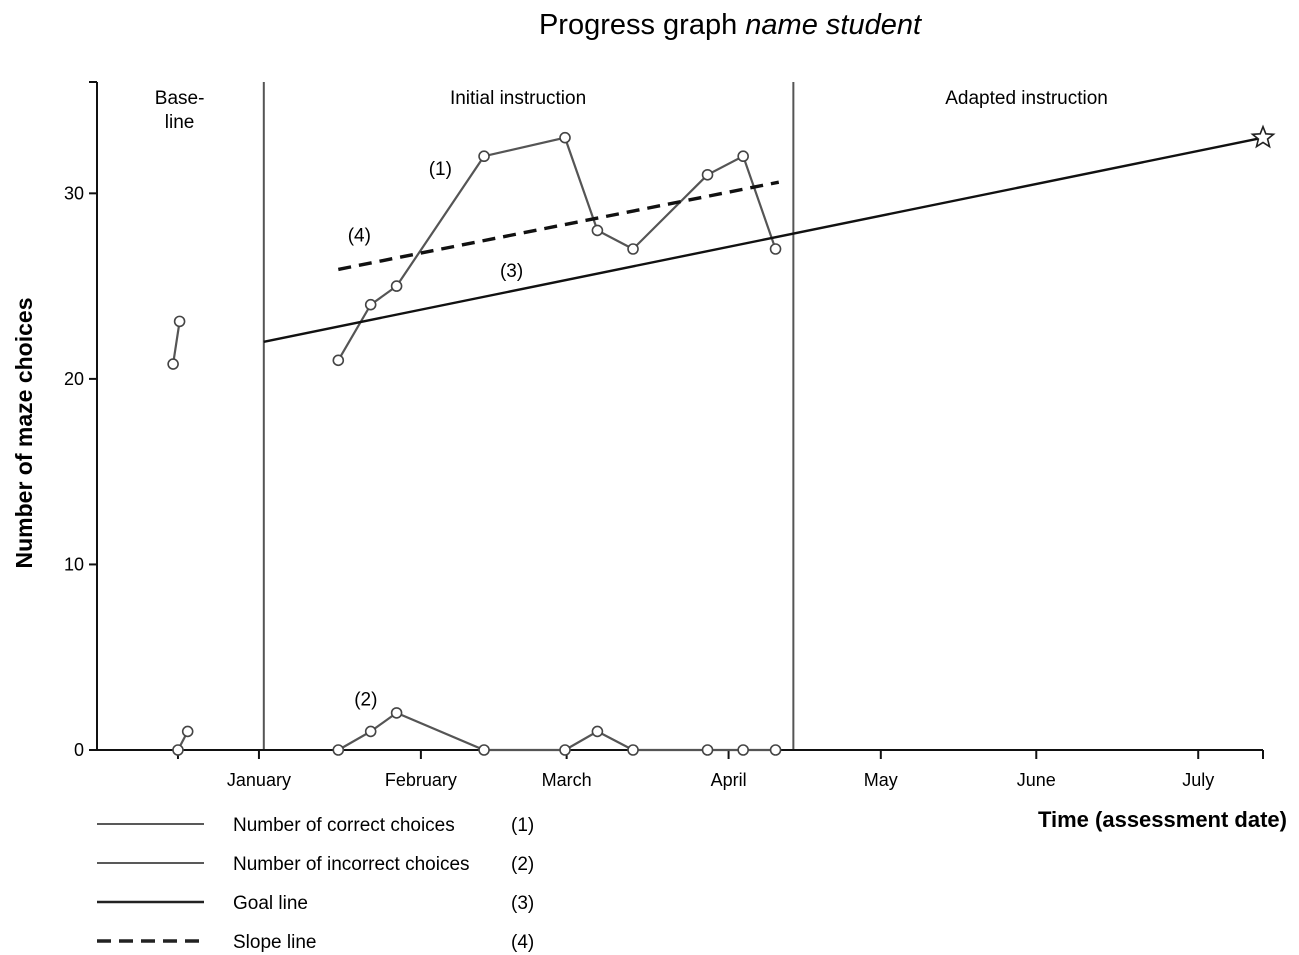  Describe the element at coordinates (729, 780) in the screenshot. I see `x-tick-label: April` at that location.